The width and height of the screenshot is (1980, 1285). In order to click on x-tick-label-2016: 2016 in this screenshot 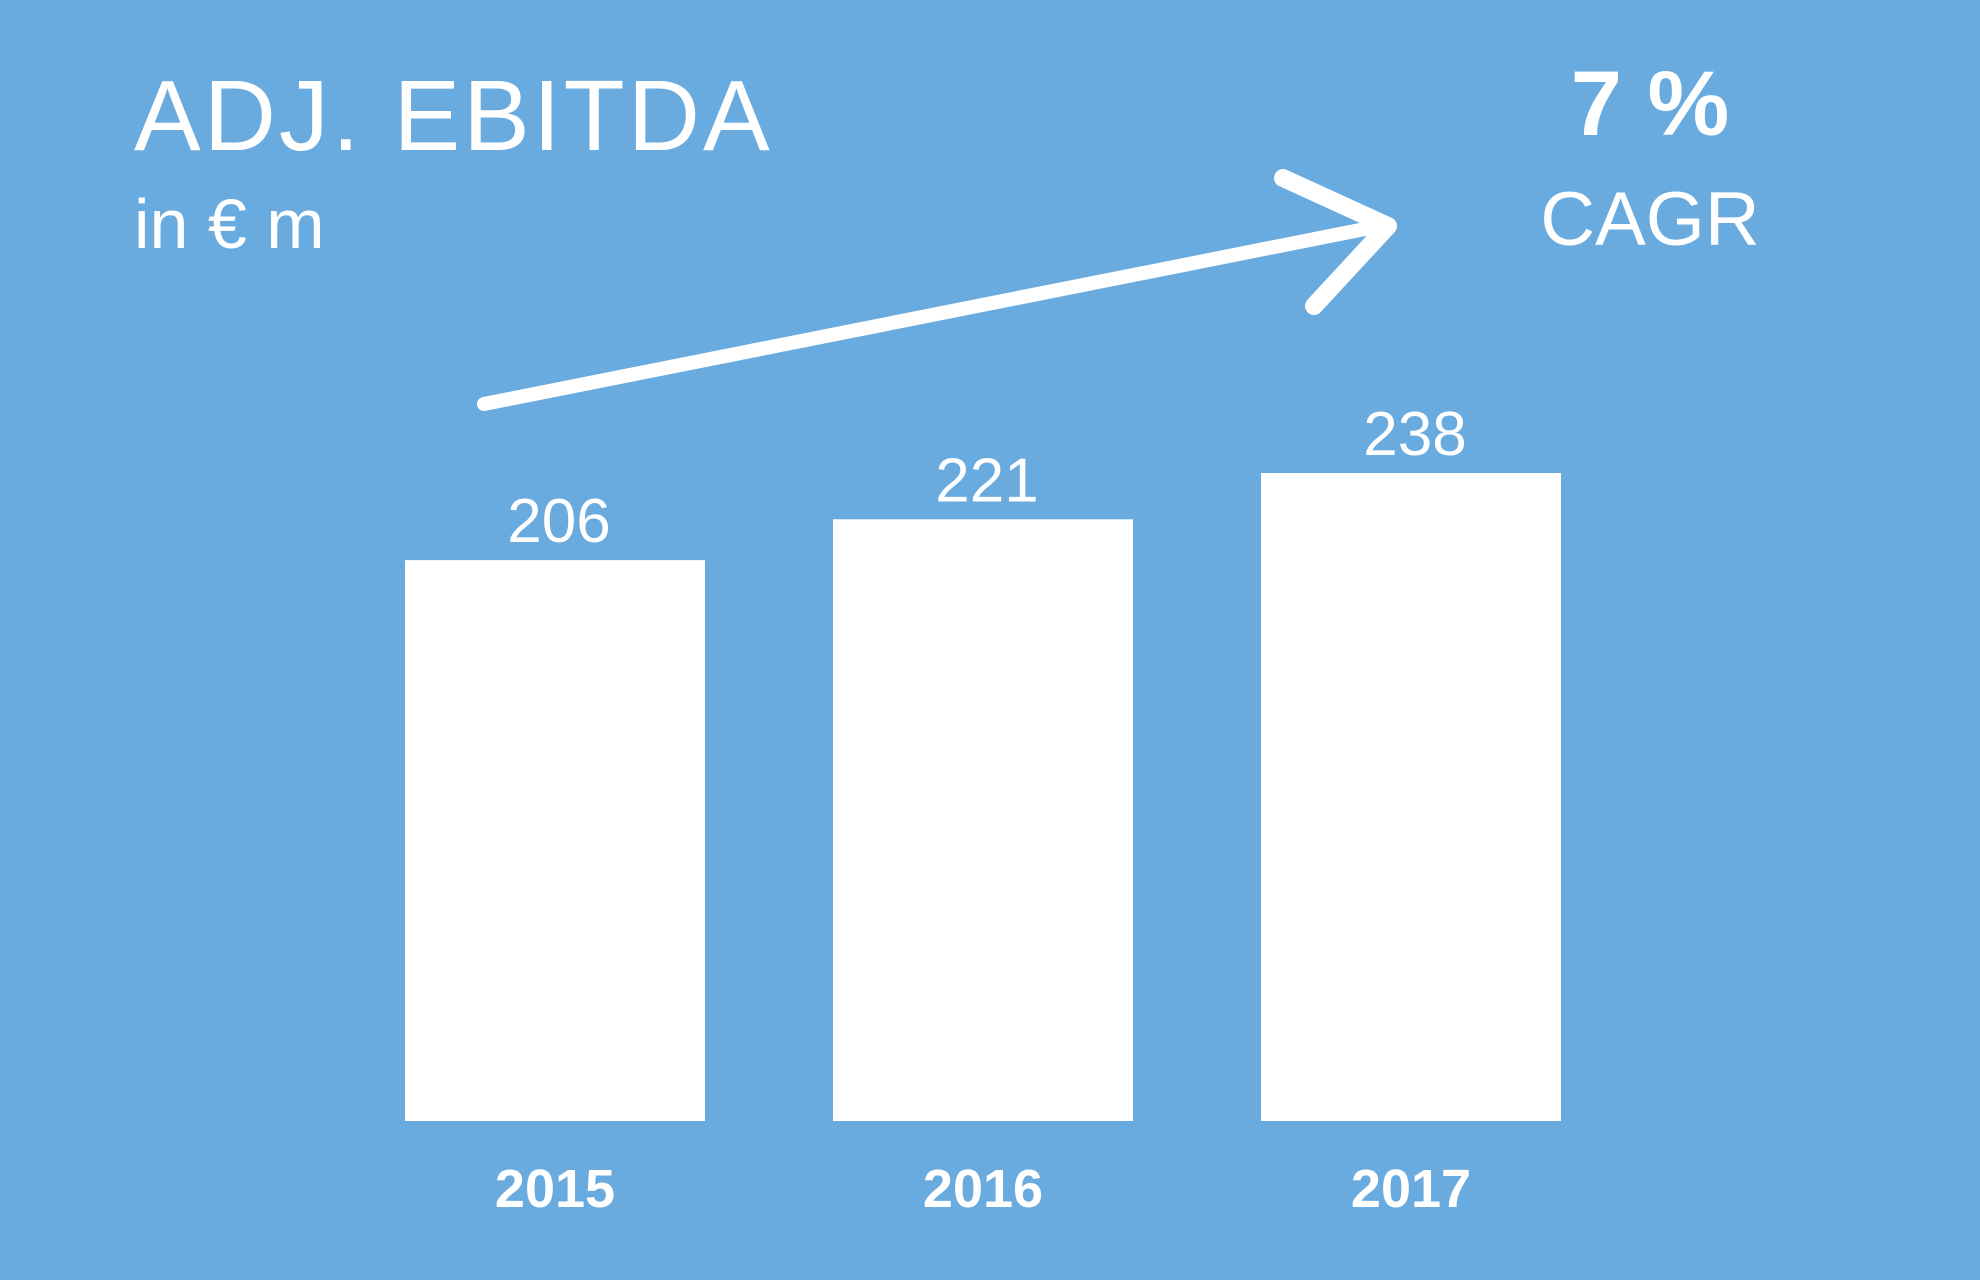, I will do `click(983, 1189)`.